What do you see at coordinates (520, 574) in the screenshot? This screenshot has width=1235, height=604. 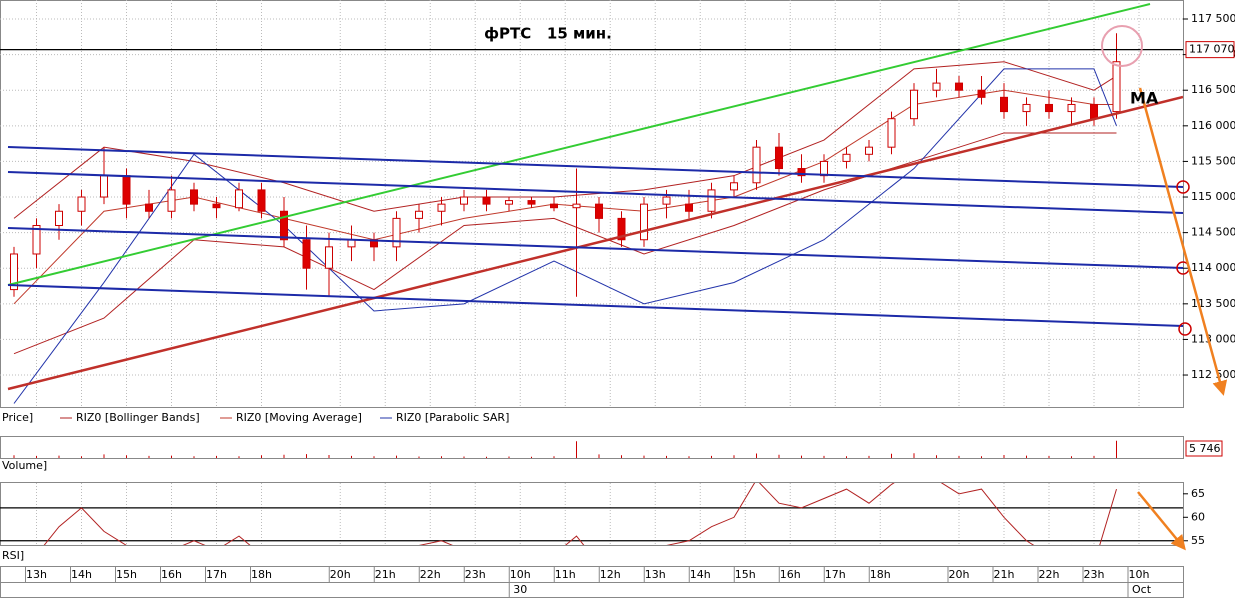 I see `x-tick-label: 10h` at bounding box center [520, 574].